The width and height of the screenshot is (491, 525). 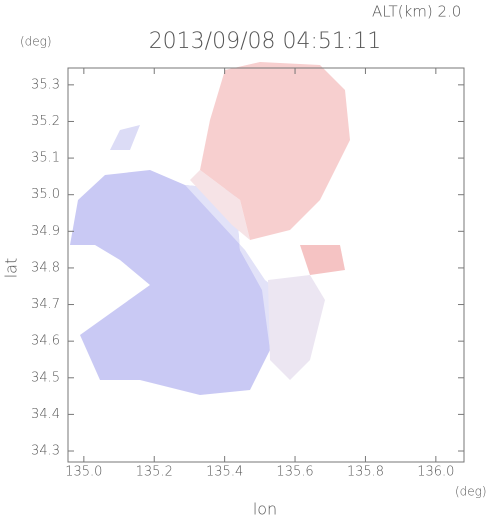 What do you see at coordinates (294, 472) in the screenshot?
I see `x-tick-label: 135.6` at bounding box center [294, 472].